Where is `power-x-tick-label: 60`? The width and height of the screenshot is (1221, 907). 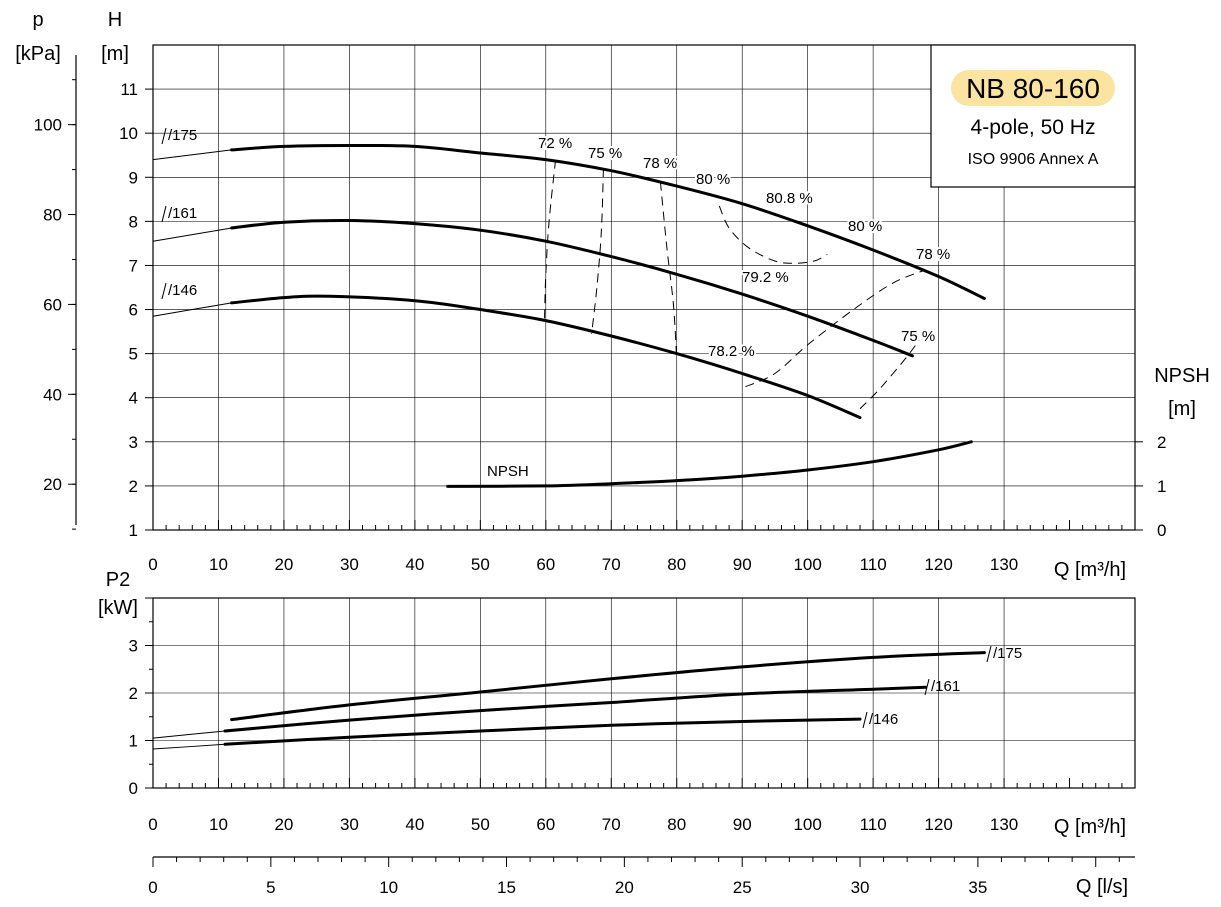
power-x-tick-label: 60 is located at coordinates (545, 824).